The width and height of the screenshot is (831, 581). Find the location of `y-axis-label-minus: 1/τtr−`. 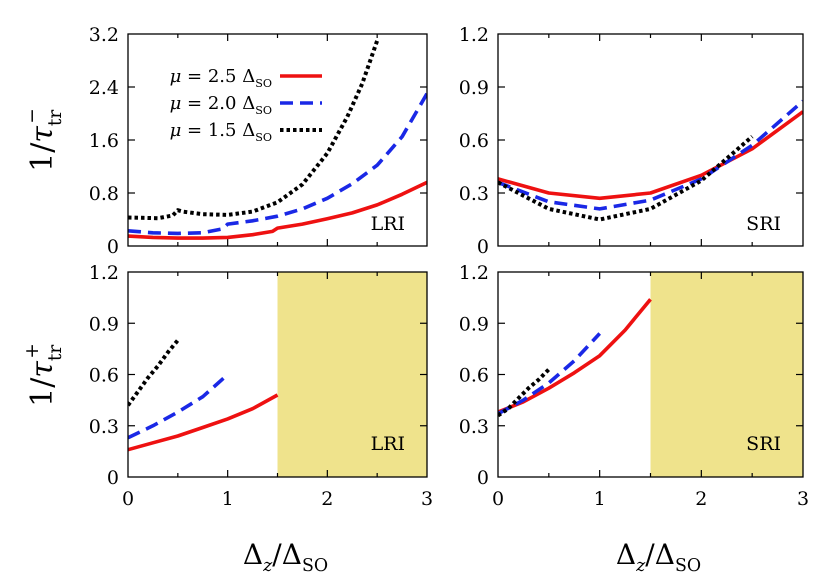

y-axis-label-minus: 1/τtr− is located at coordinates (44, 140).